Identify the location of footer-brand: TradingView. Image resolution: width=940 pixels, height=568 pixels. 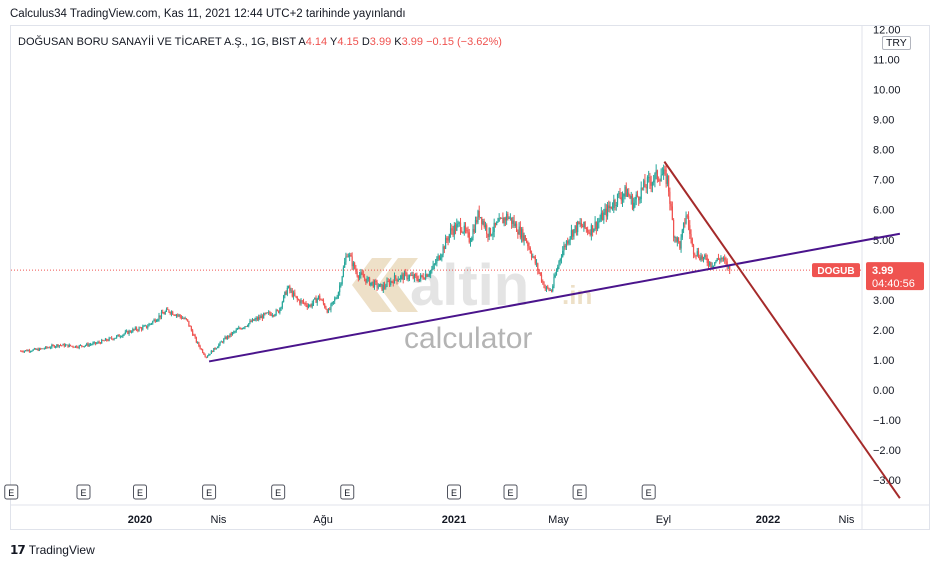
(61, 550).